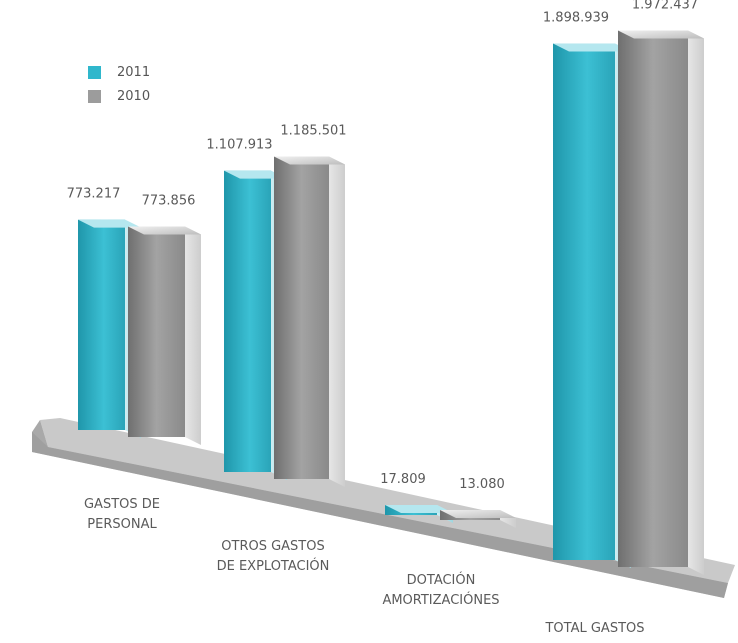 The image size is (738, 643). Describe the element at coordinates (665, 6) in the screenshot. I see `value-label-2010-3: 1.972.437` at that location.